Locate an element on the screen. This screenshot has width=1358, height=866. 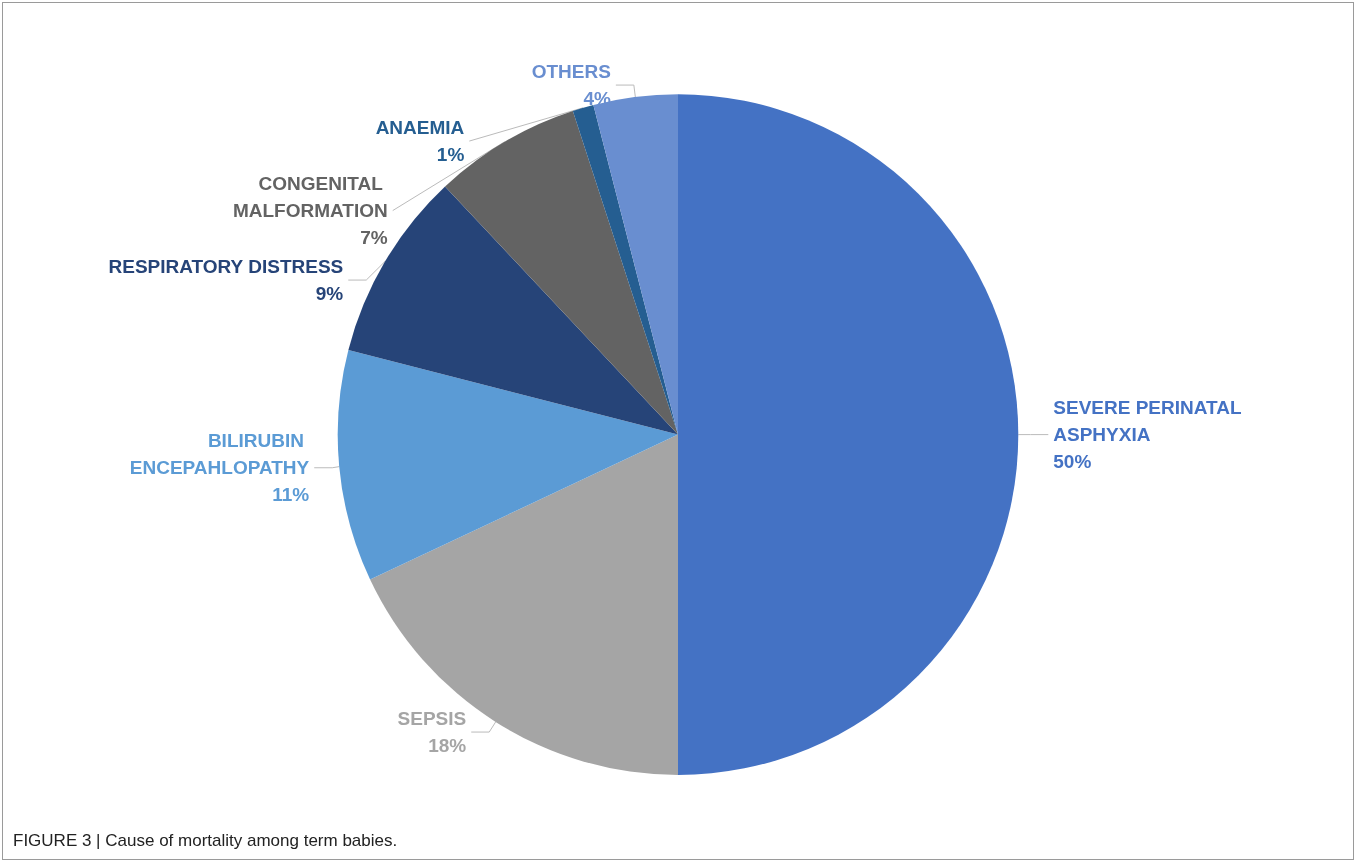
slice-label: RESPIRATORY DISTRESS is located at coordinates (226, 267).